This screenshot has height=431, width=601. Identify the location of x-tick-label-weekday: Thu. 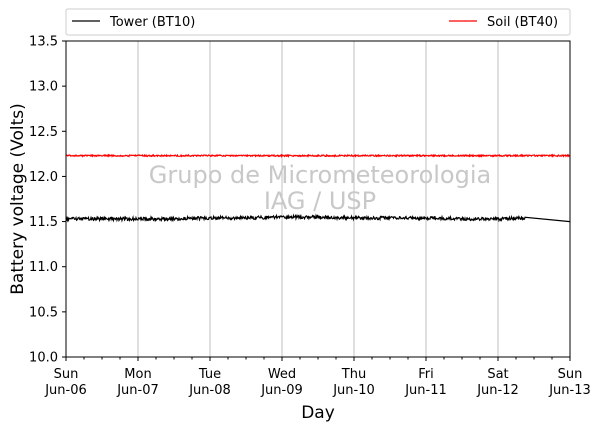
(353, 374).